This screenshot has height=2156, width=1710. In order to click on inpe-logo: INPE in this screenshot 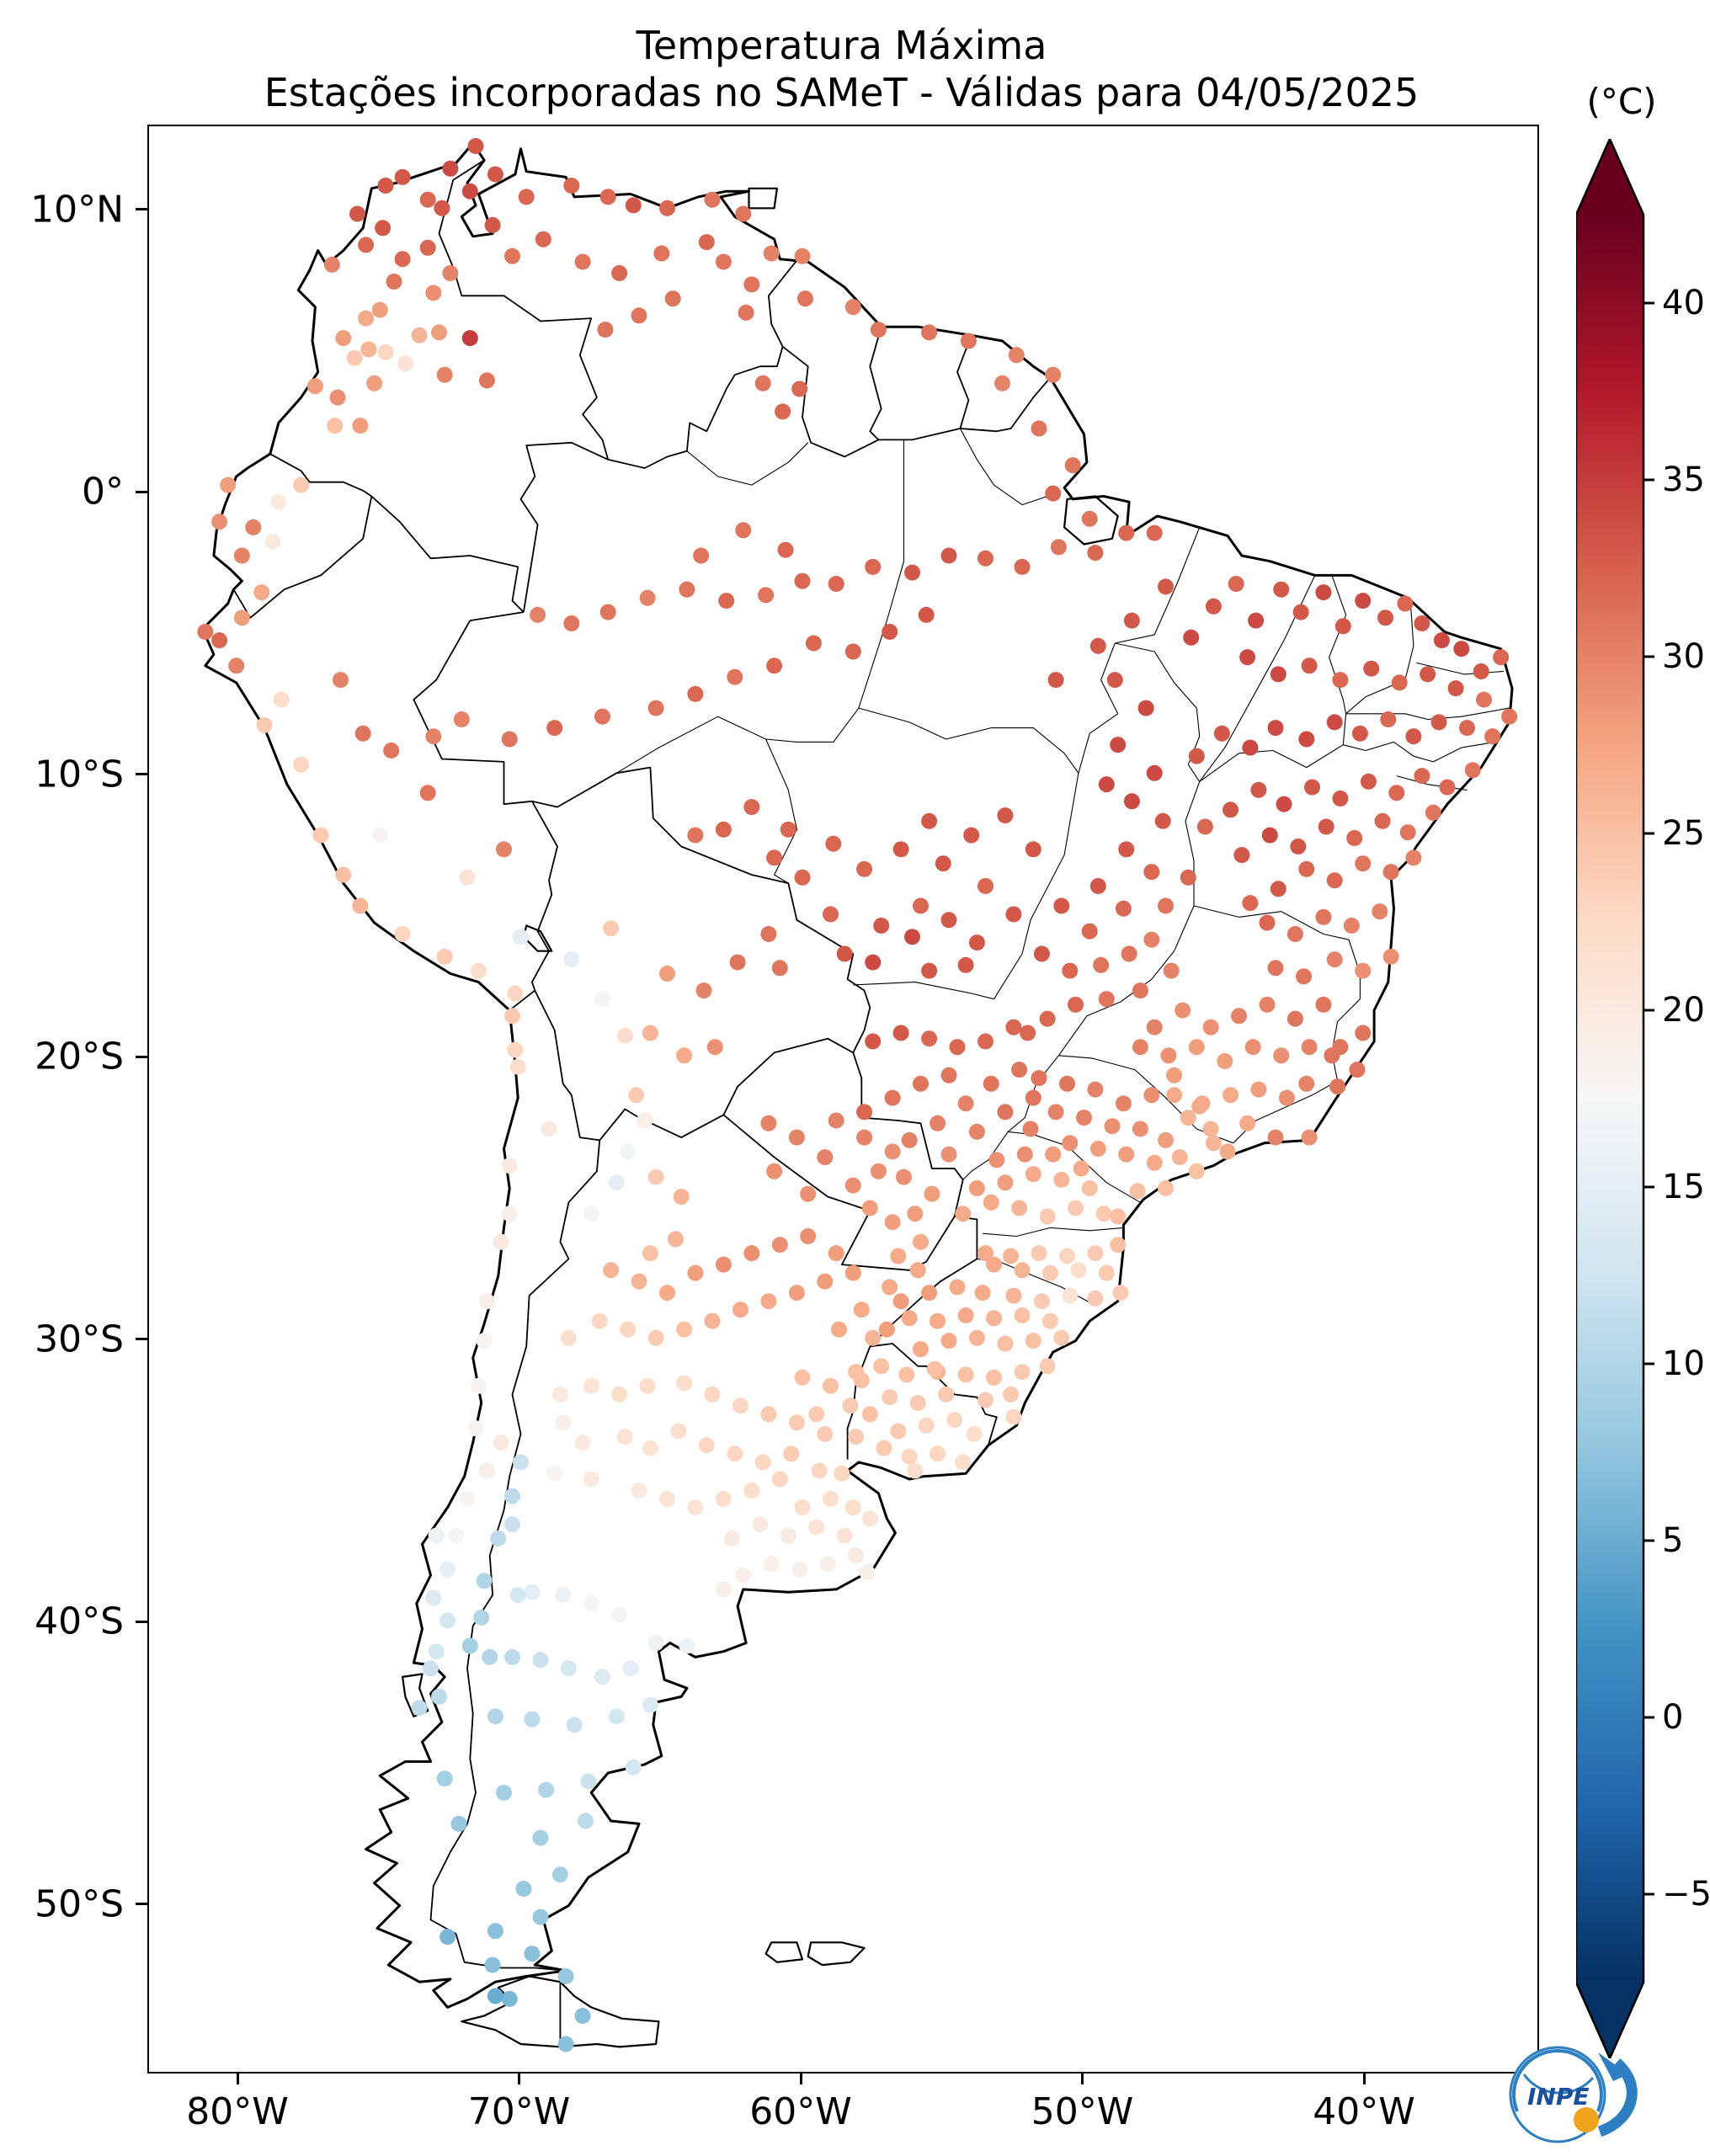, I will do `click(1573, 2094)`.